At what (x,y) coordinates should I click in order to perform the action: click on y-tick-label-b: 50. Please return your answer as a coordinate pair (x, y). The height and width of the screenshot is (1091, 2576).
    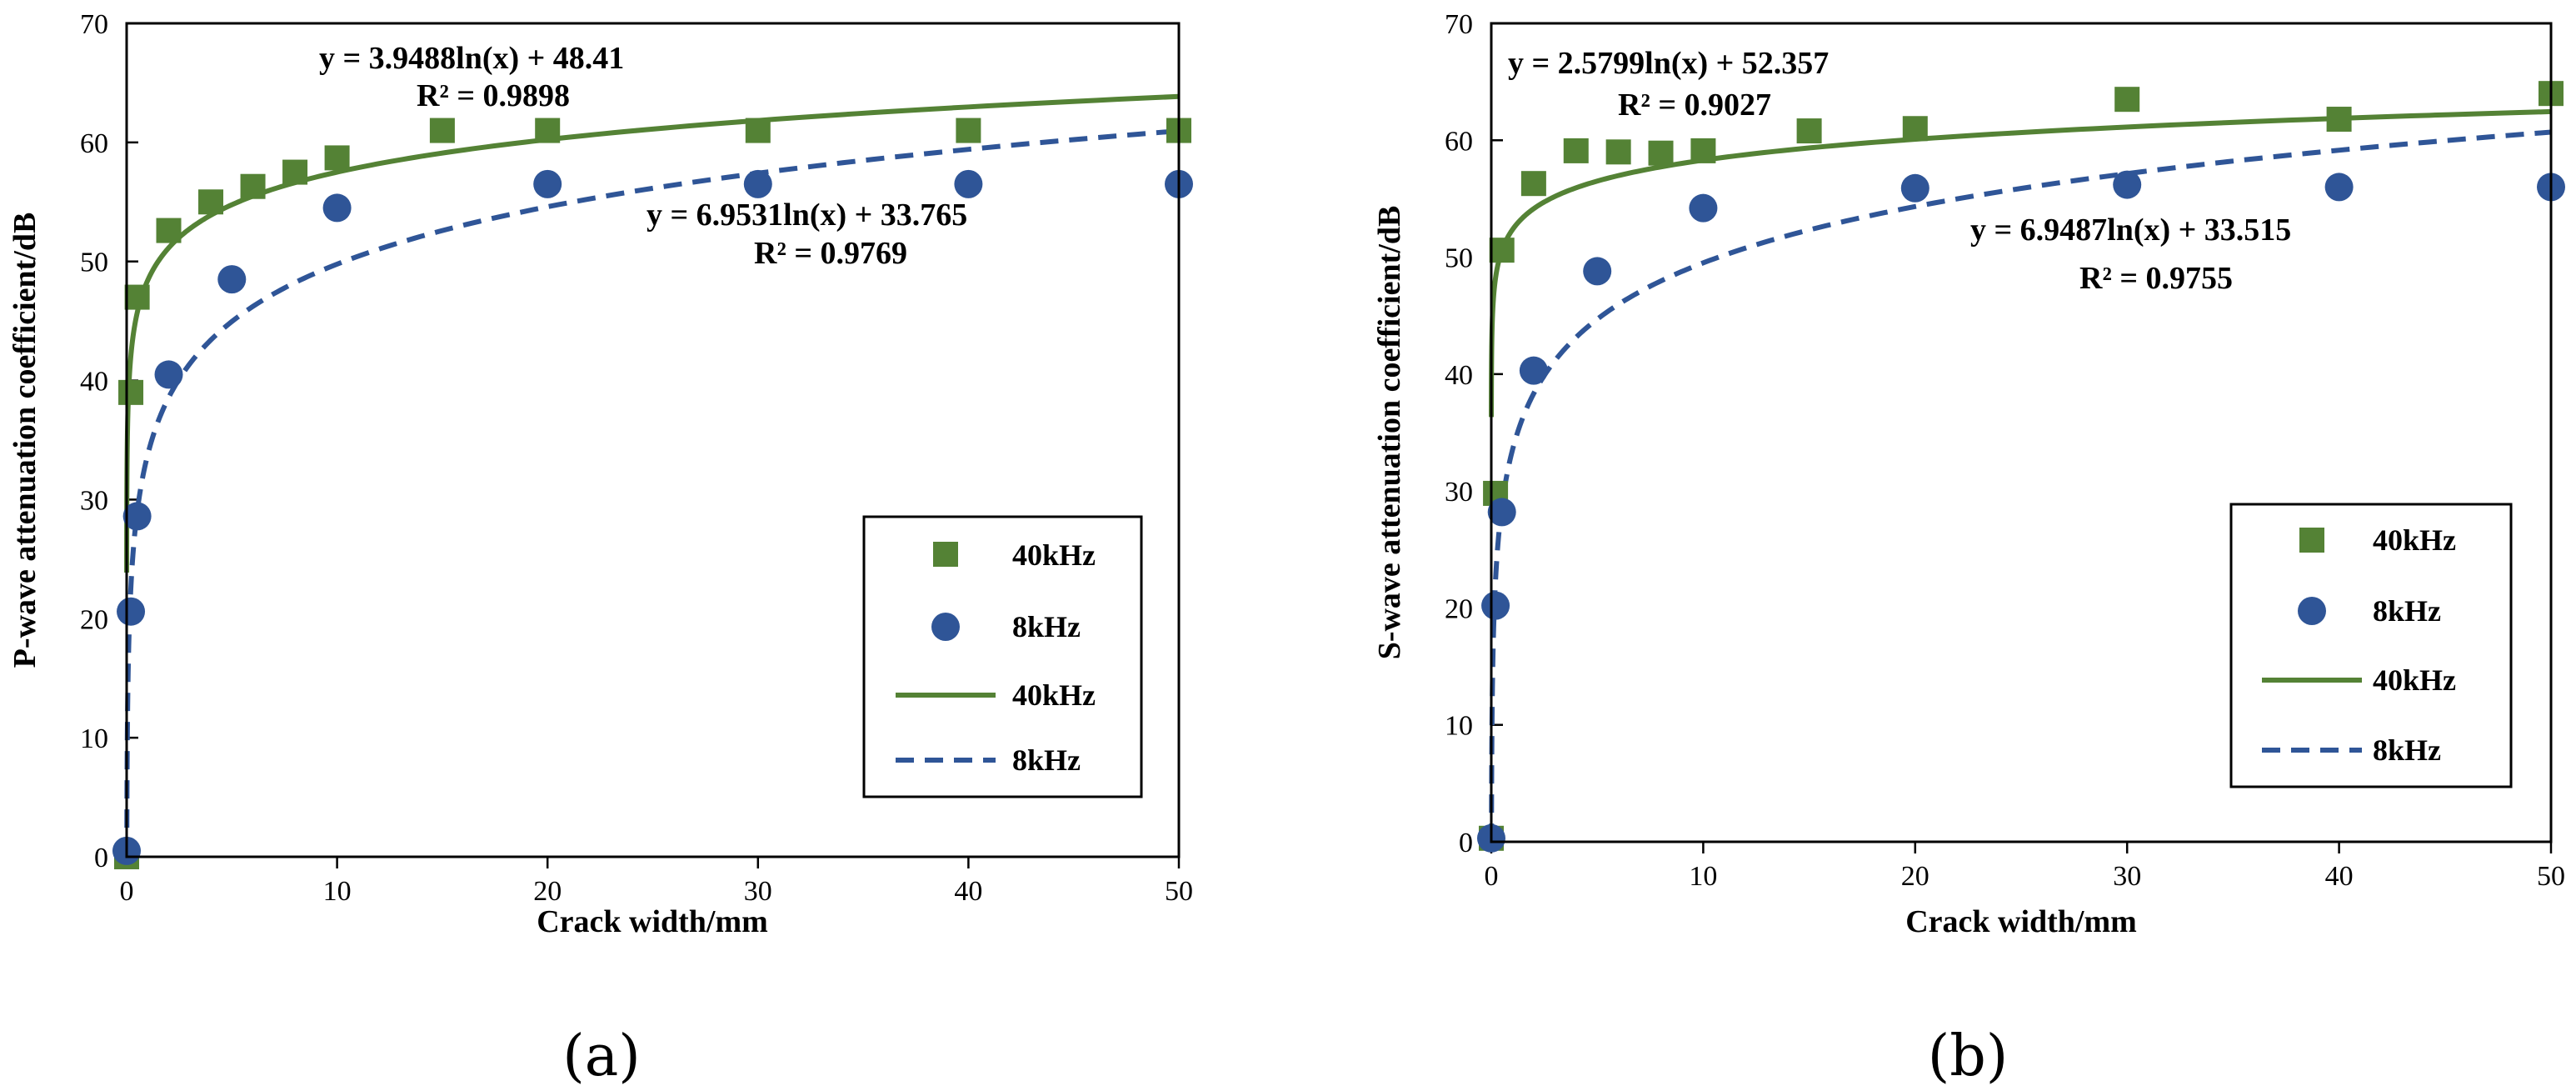
    Looking at the image, I should click on (1459, 258).